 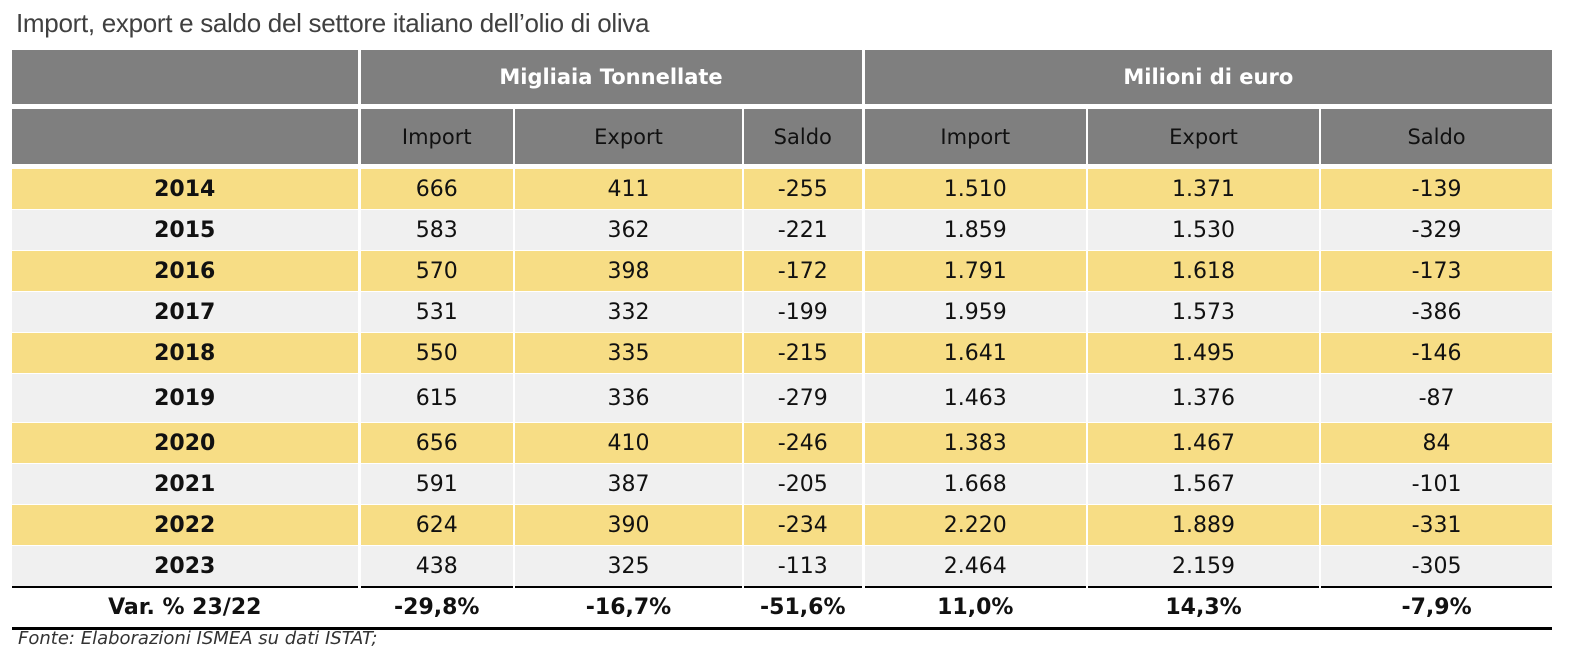 What do you see at coordinates (435, 566) in the screenshot?
I see `table-cell: 438` at bounding box center [435, 566].